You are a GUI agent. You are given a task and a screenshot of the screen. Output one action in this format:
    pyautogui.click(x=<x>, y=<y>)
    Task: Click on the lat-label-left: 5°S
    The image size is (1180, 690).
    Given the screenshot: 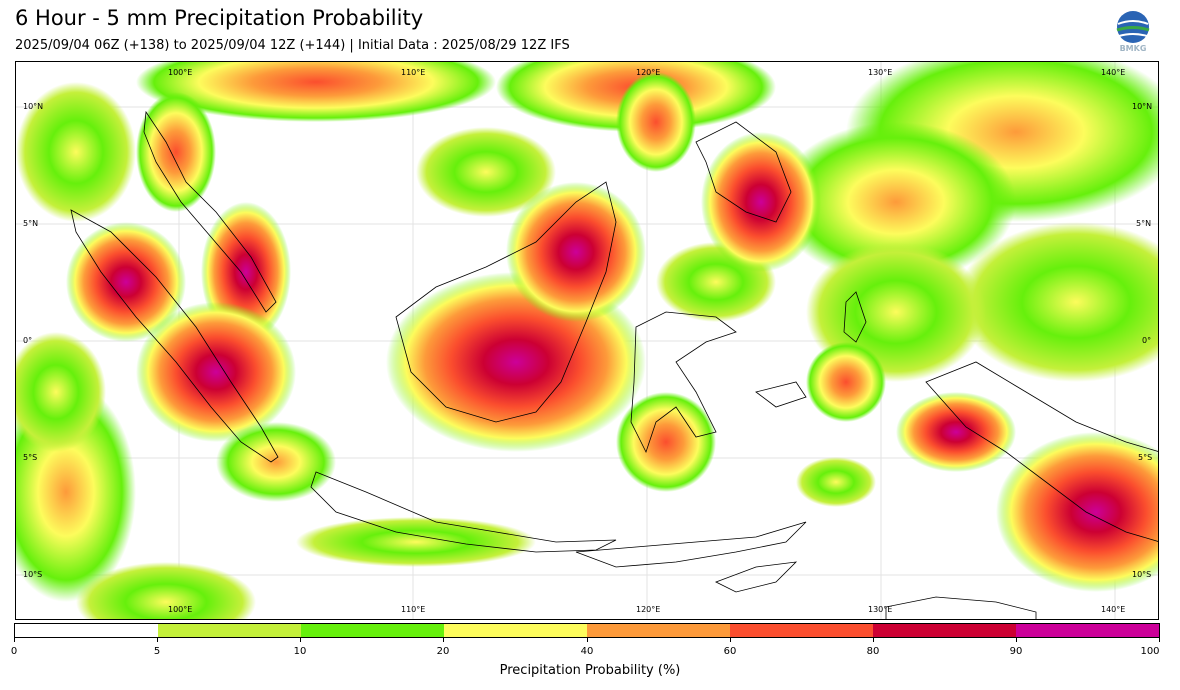 What is the action you would take?
    pyautogui.click(x=30, y=457)
    